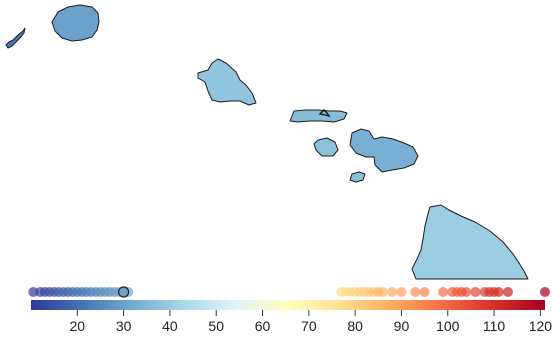 The width and height of the screenshot is (553, 339). What do you see at coordinates (15, 38) in the screenshot?
I see `island-niihau` at bounding box center [15, 38].